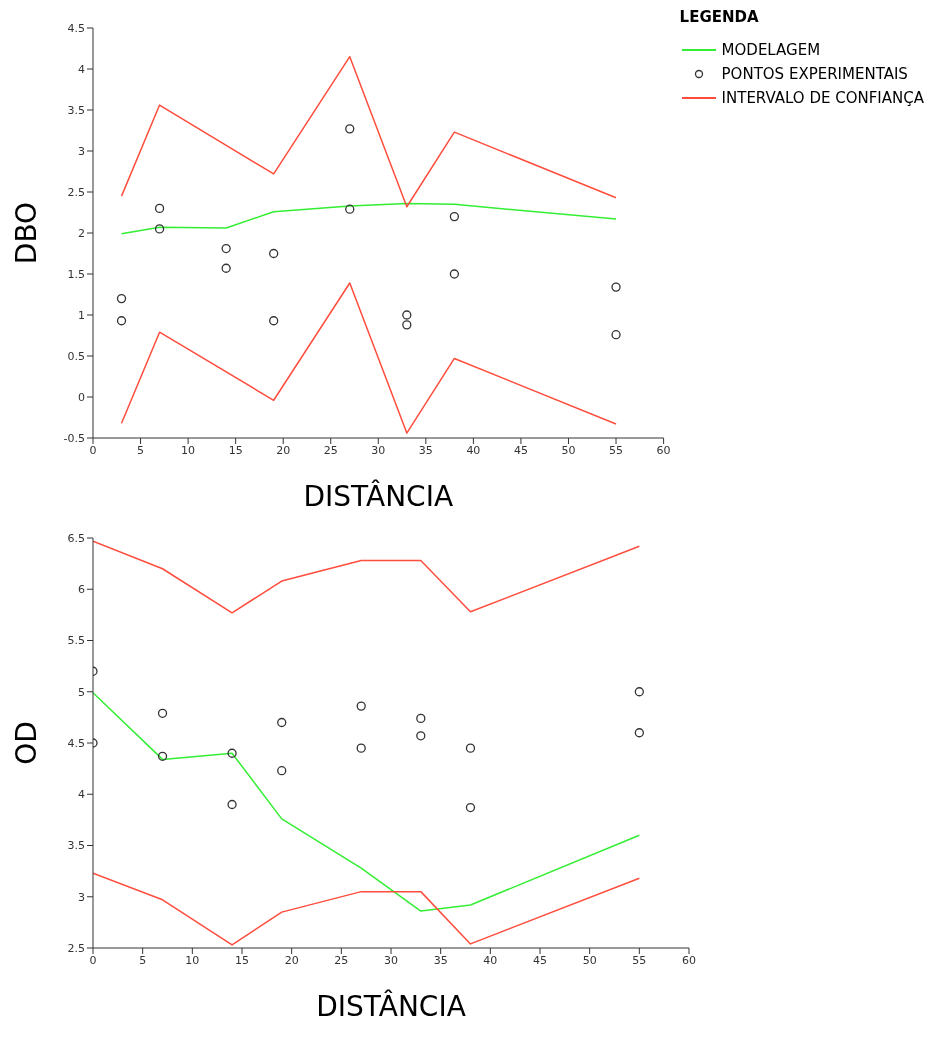  Describe the element at coordinates (81, 590) in the screenshot. I see `y-tick-label: 6` at that location.